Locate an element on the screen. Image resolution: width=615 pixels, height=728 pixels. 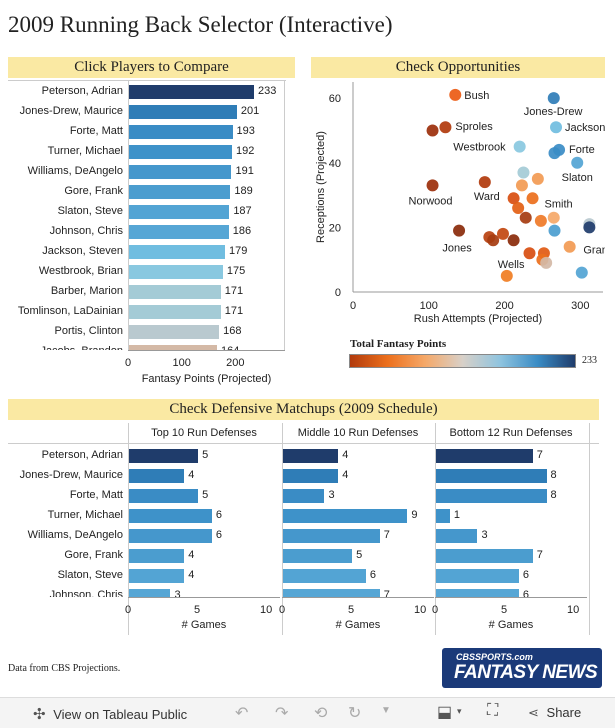
def-row: Turner, Michael 6 9 1 is located at coordinates (300, 516).